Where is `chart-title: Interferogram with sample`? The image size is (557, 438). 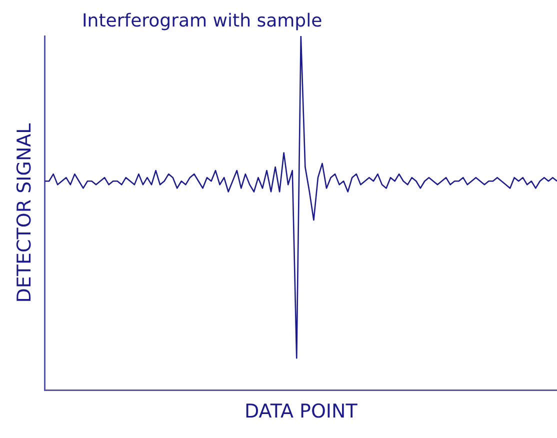 chart-title: Interferogram with sample is located at coordinates (202, 21).